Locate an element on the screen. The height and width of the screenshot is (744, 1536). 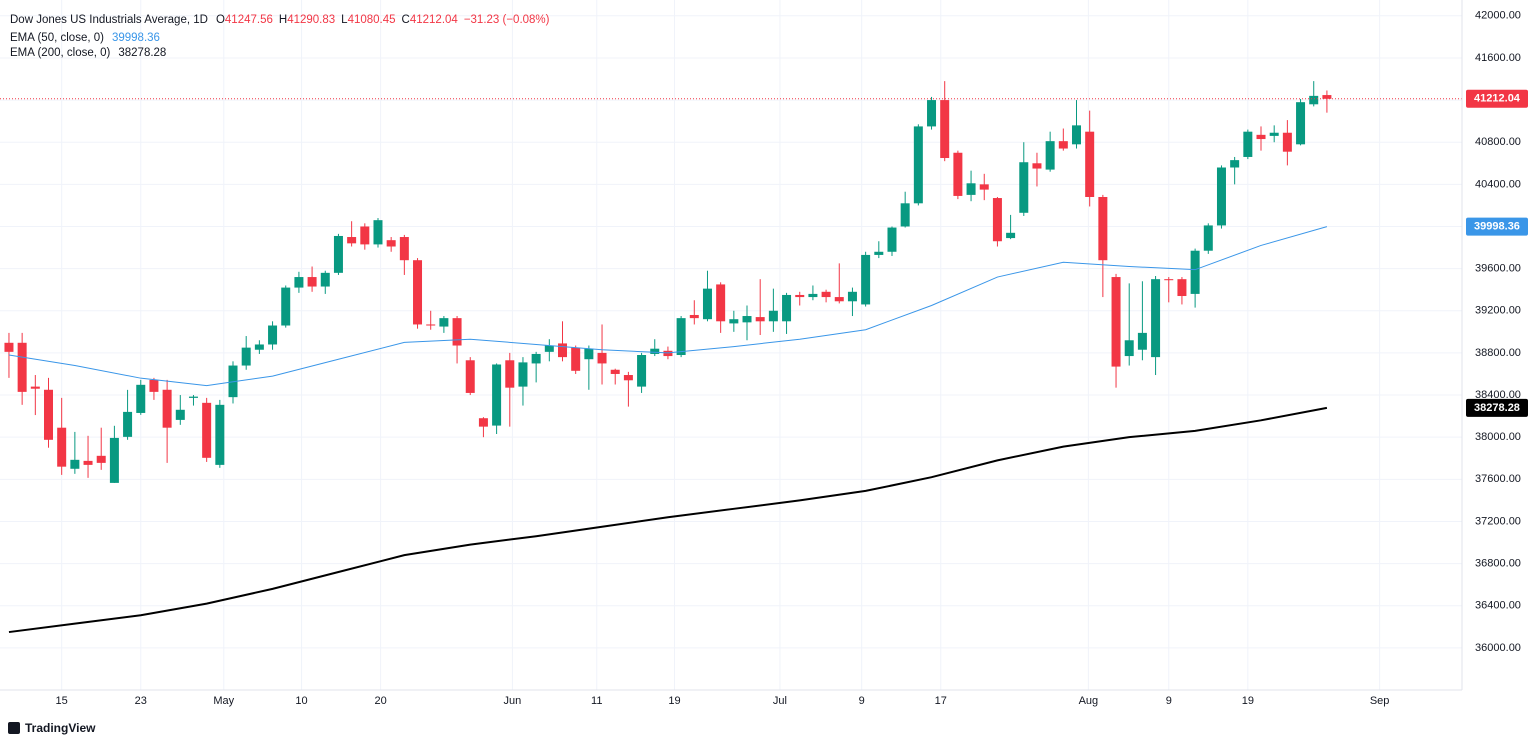
ema-price-label: 38278.28 is located at coordinates (1497, 408).